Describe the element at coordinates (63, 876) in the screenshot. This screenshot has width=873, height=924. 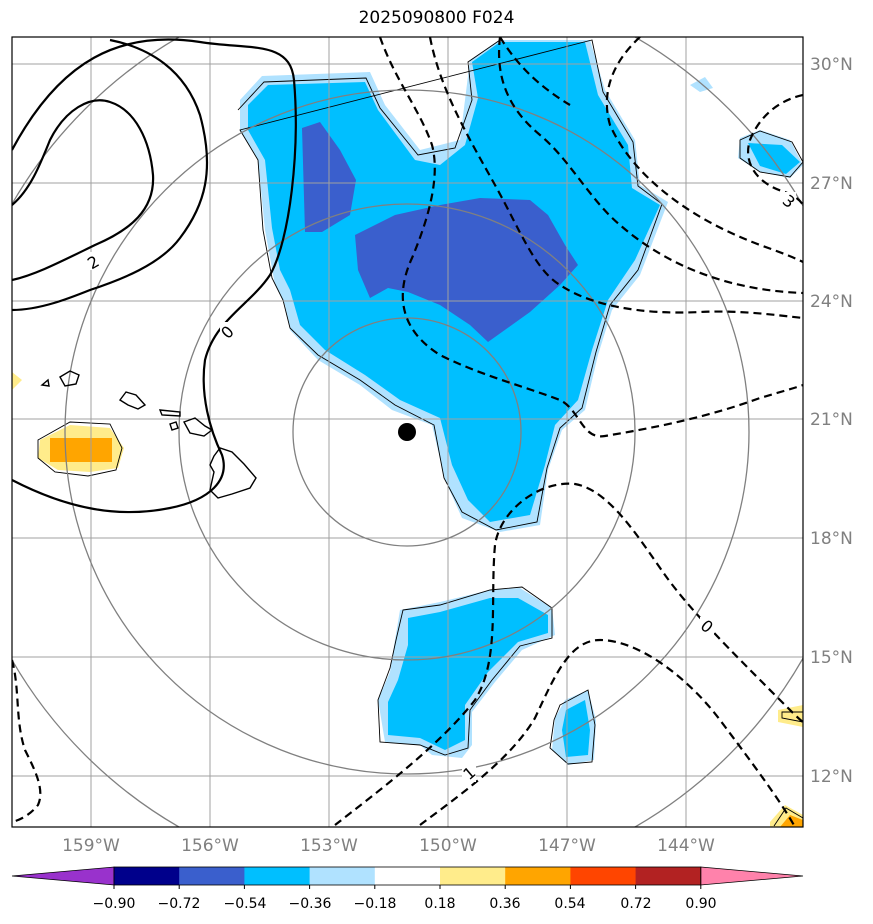
I see `colorbar-extend-low` at that location.